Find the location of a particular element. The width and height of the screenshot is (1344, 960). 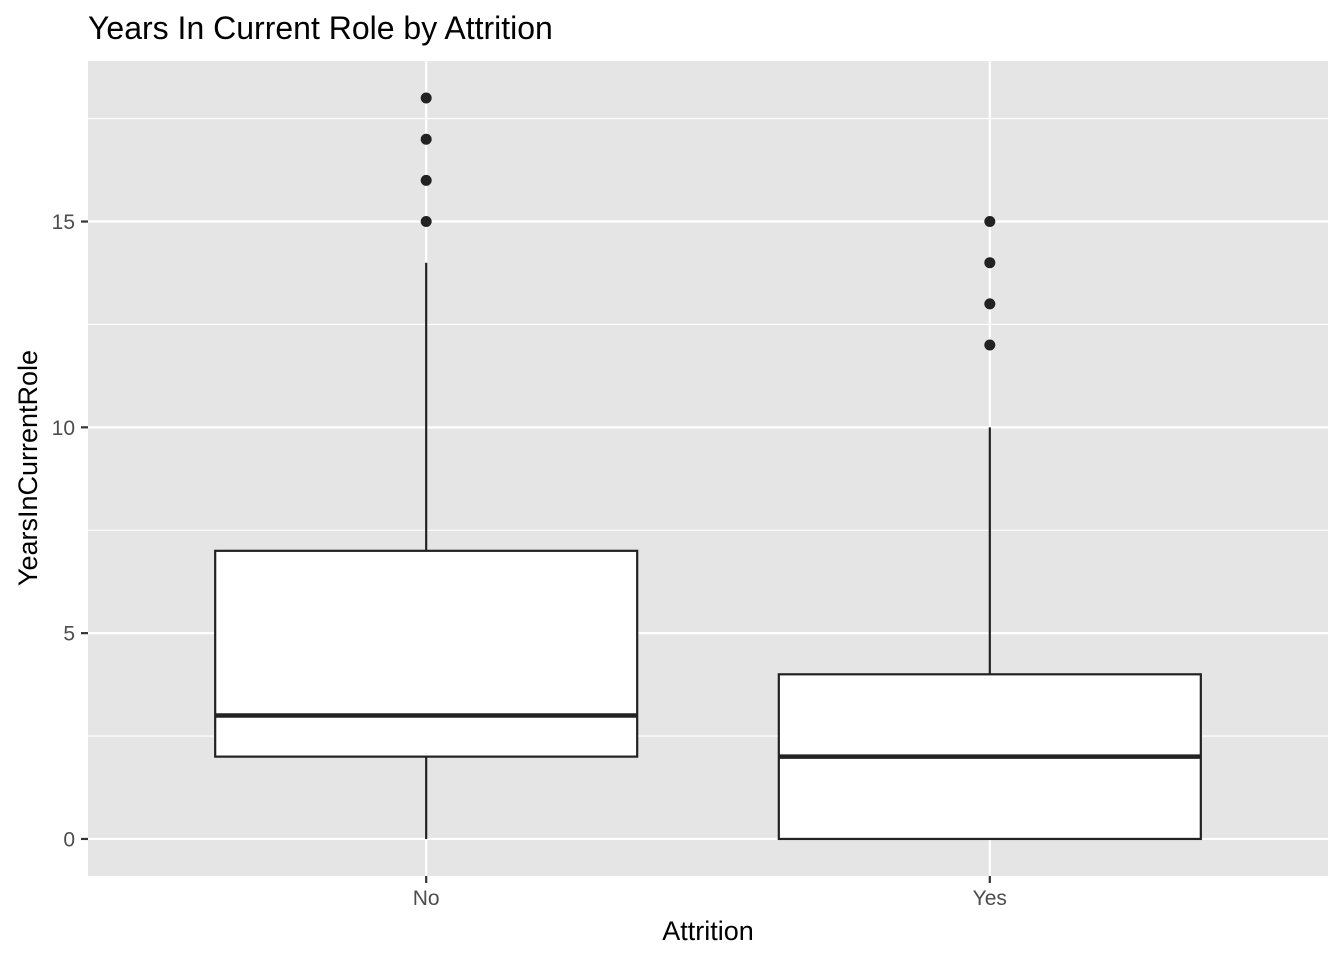

x-tick-label: Yes is located at coordinates (990, 898).